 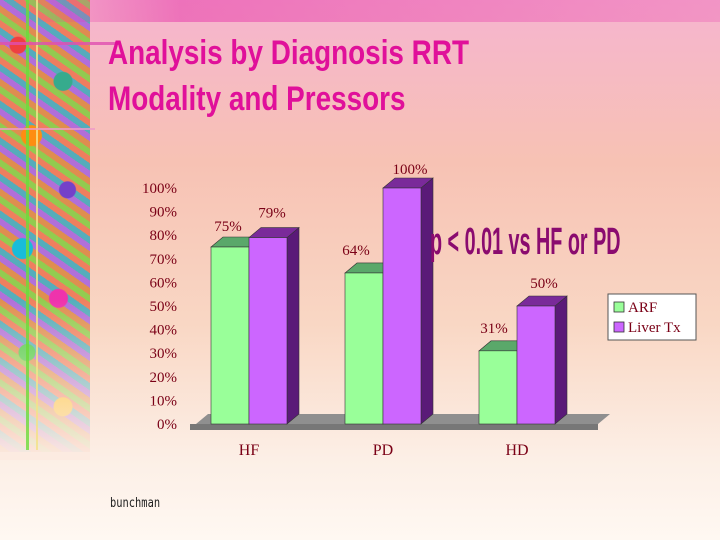 What do you see at coordinates (164, 307) in the screenshot?
I see `y-tick-label: 50%` at bounding box center [164, 307].